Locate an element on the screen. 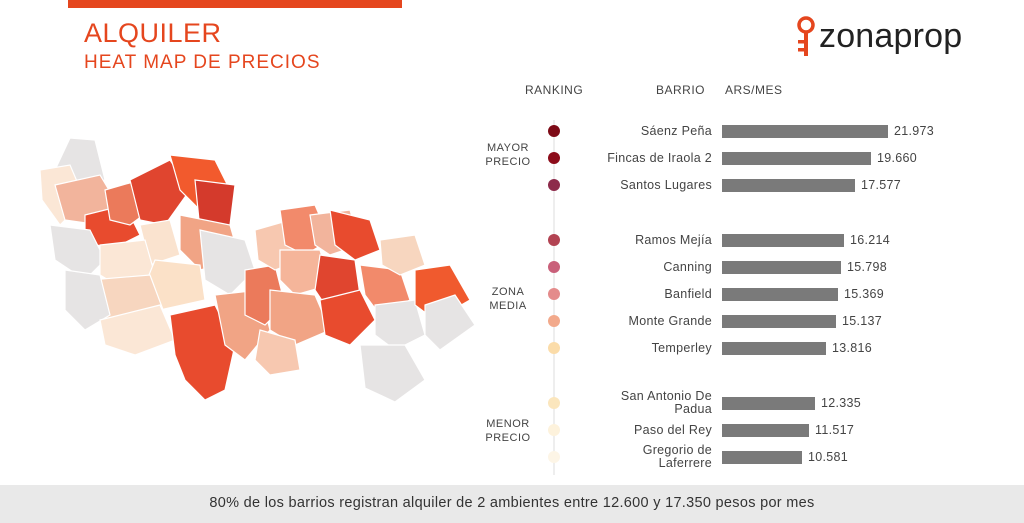 The image size is (1024, 523). price-value-label: 21.973 is located at coordinates (914, 131).